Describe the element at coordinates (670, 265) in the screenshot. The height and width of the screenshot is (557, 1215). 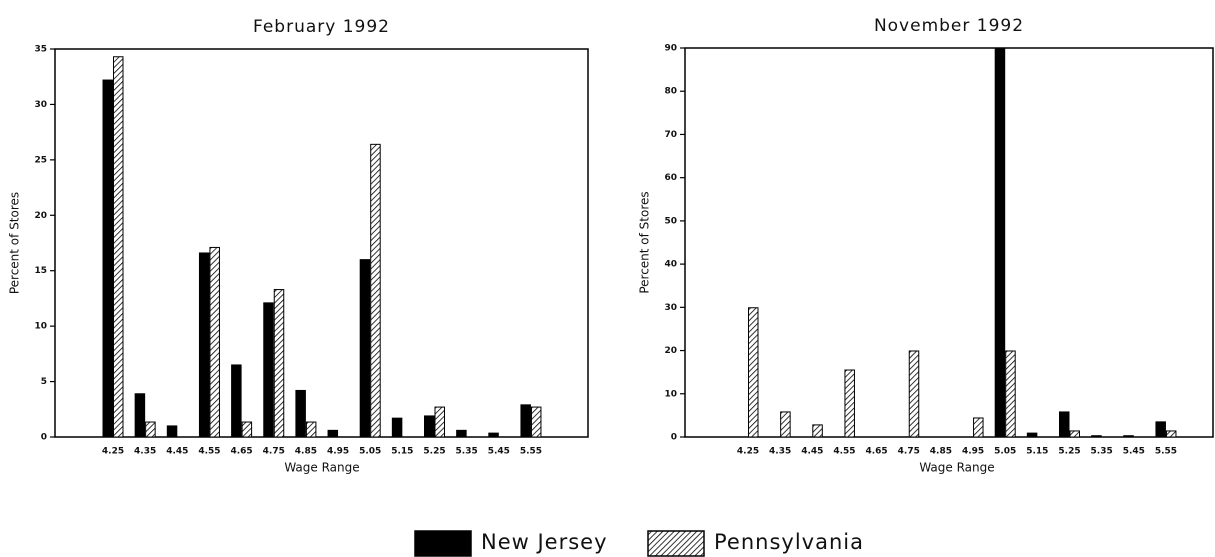
I see `y-tick-label: 40` at that location.